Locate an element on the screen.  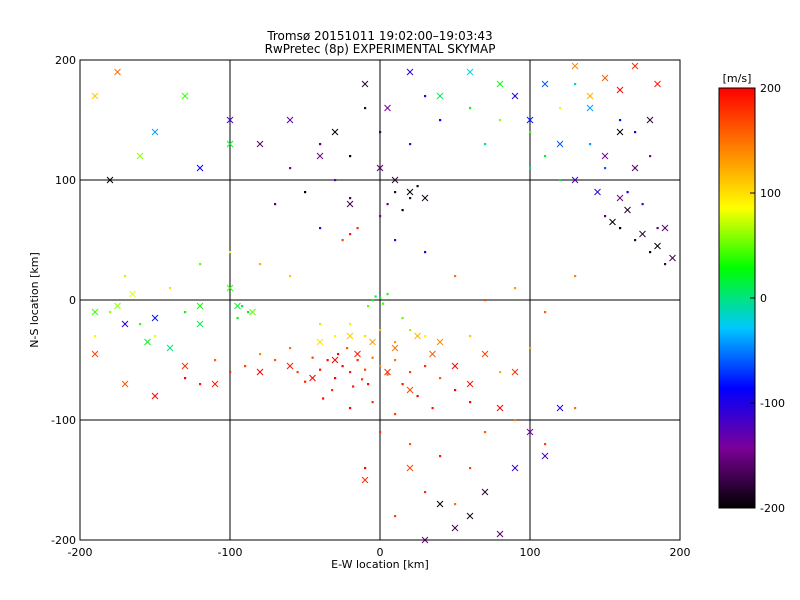
chart-subtitle: RwPretec (8p) EXPERIMENTAL SKYMAP is located at coordinates (380, 49).